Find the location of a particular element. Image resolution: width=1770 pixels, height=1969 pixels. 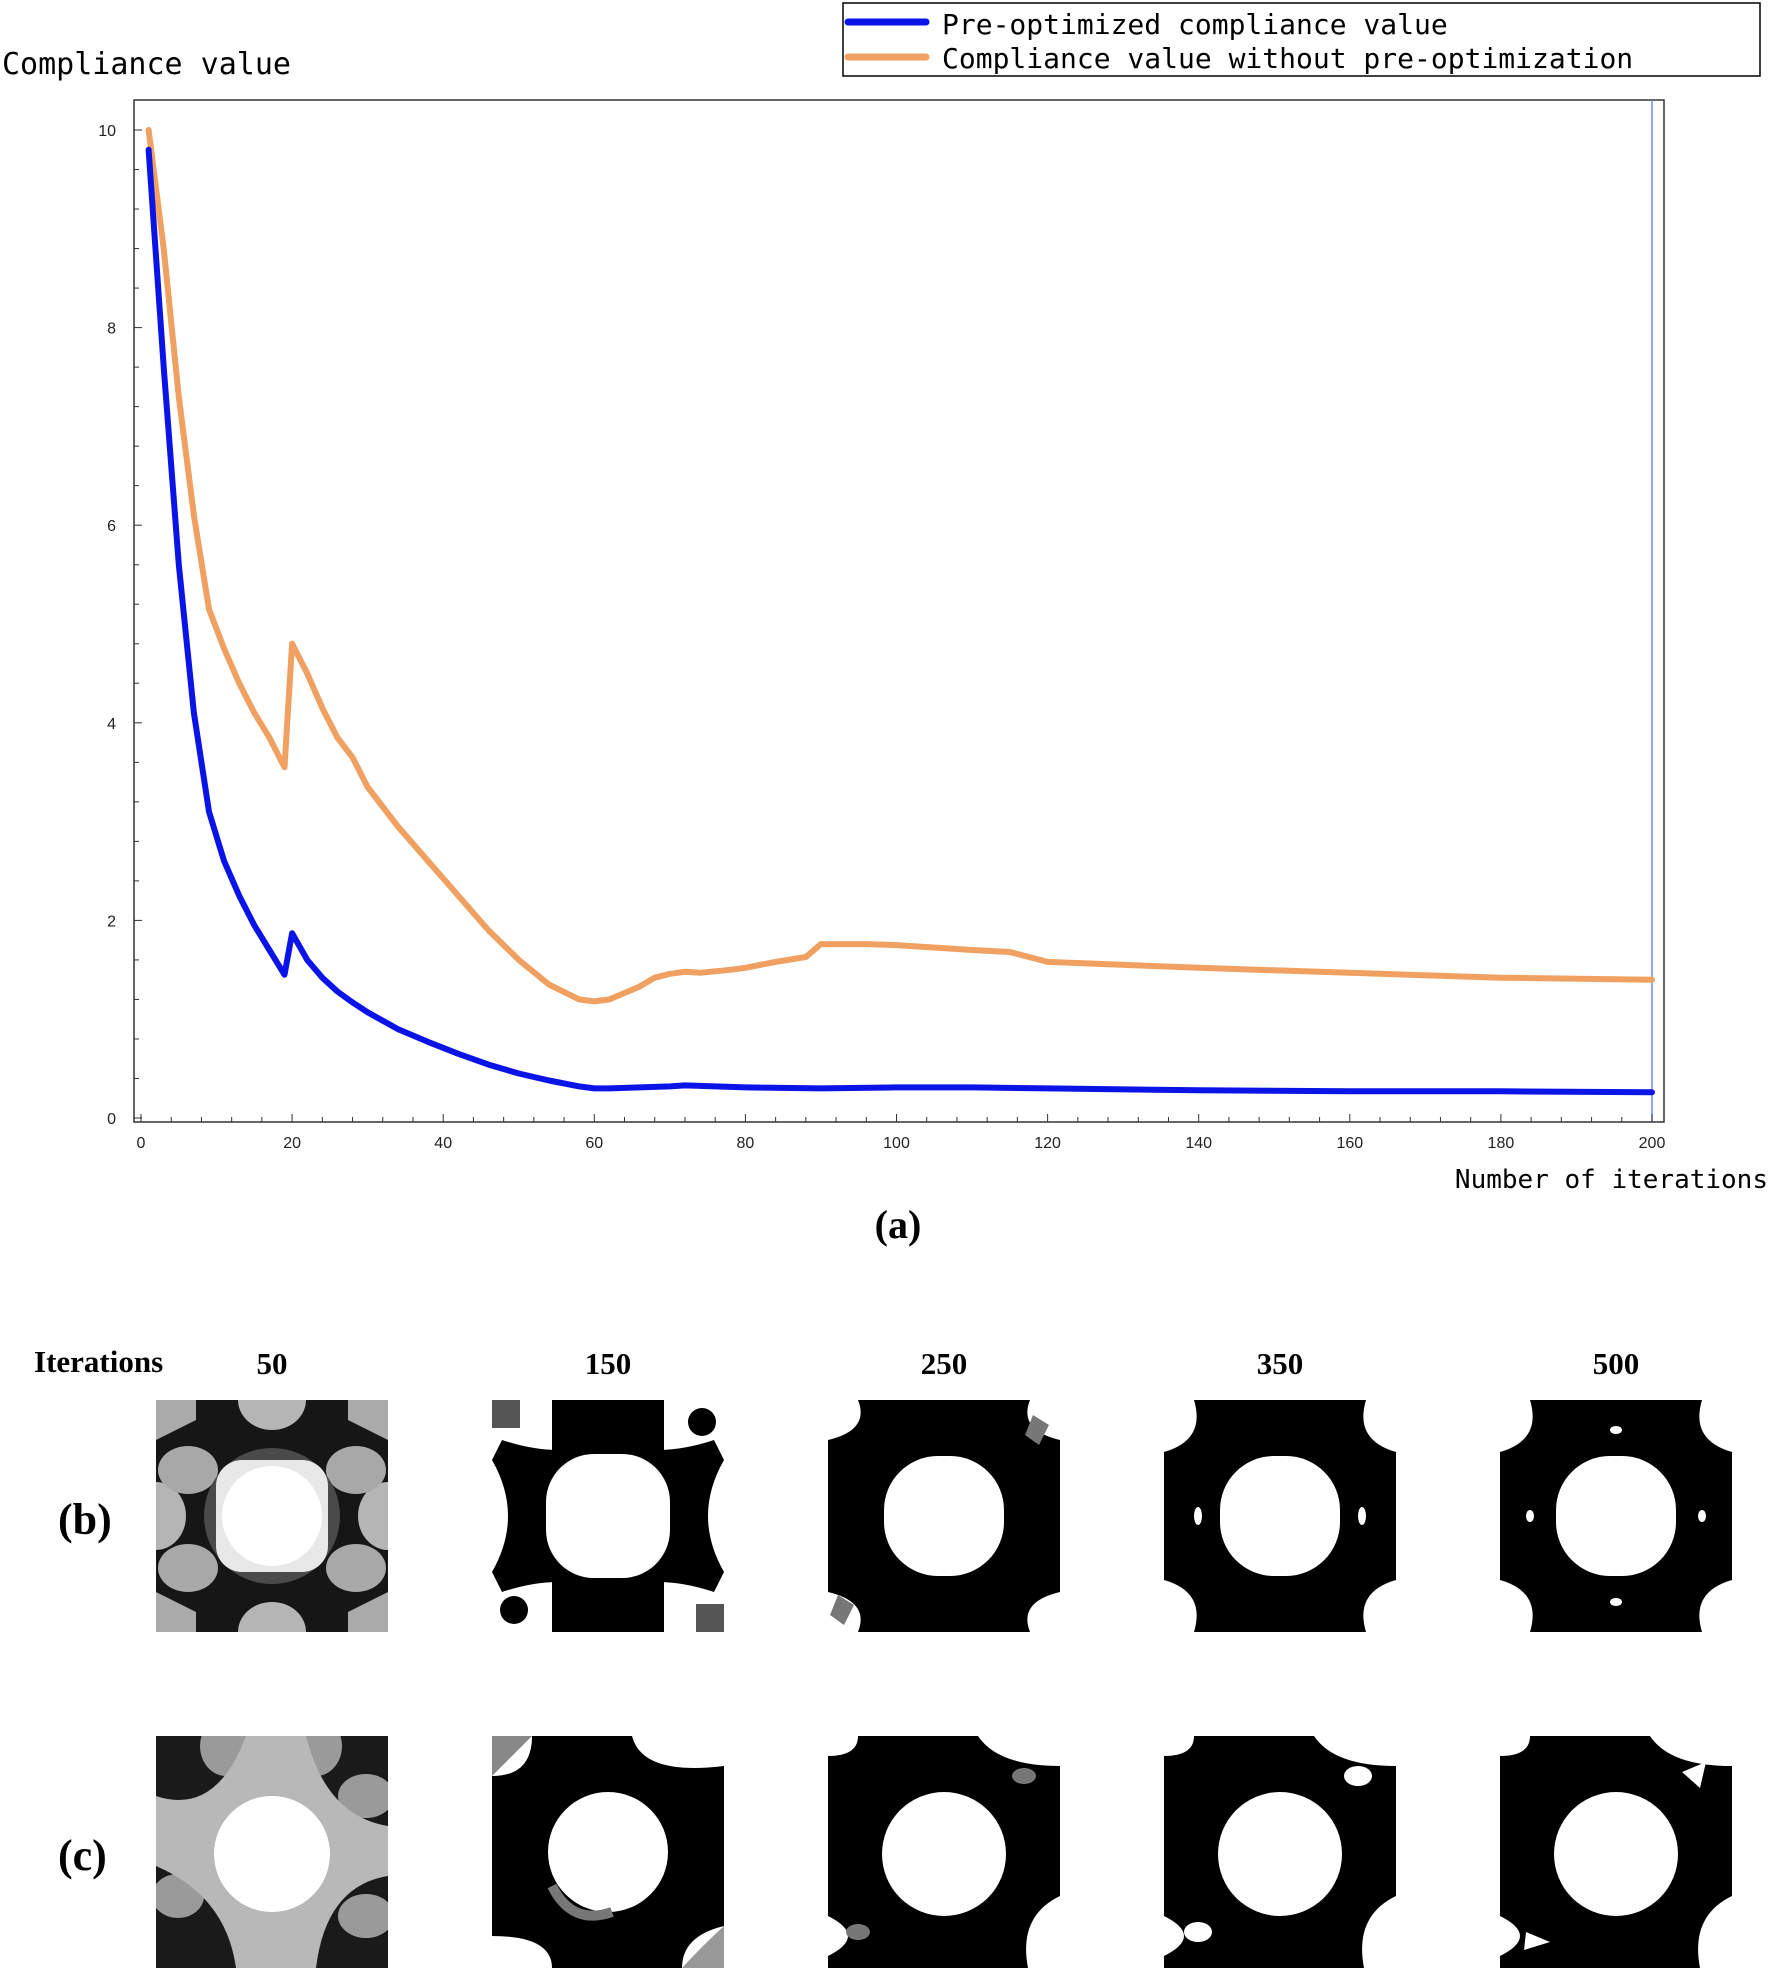

x-tick-labels: 0 20 40 60 80 100 120 140 160 180 200 is located at coordinates (901, 1143).